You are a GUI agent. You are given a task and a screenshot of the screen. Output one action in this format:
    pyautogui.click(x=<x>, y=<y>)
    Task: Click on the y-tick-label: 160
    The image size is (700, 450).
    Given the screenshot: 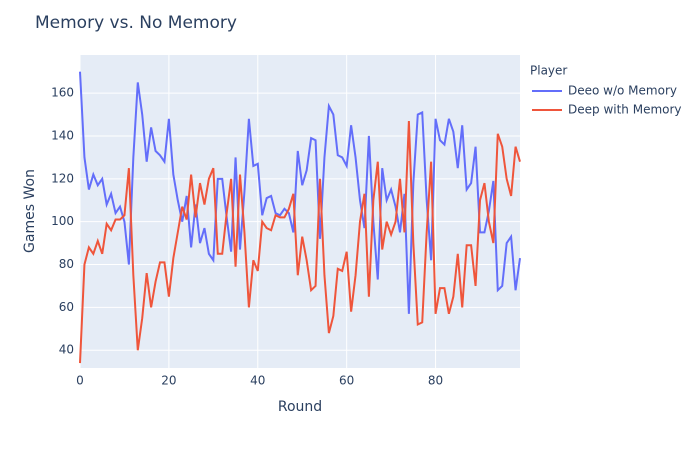 What is the action you would take?
    pyautogui.click(x=62, y=93)
    